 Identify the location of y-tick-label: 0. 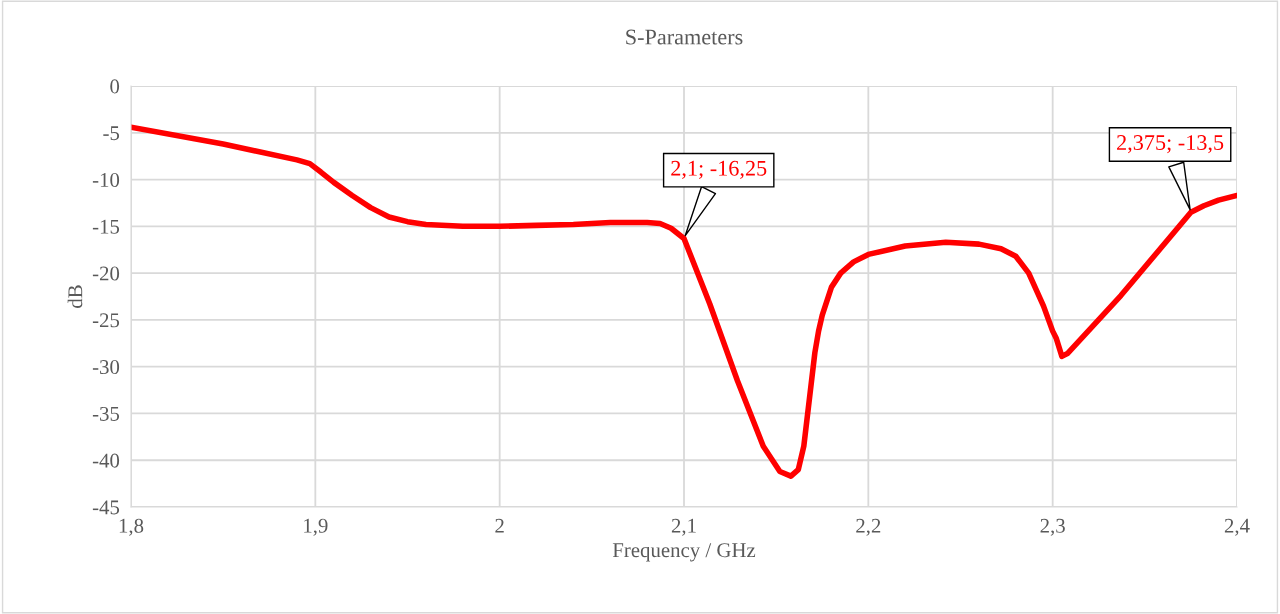
(115, 86).